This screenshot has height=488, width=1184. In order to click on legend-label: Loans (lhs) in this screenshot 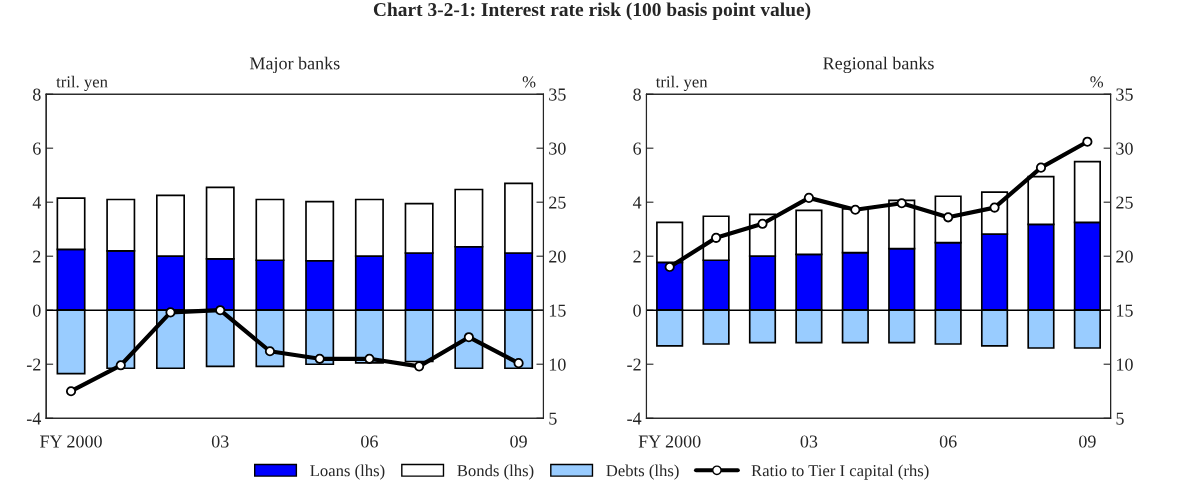, I will do `click(347, 472)`.